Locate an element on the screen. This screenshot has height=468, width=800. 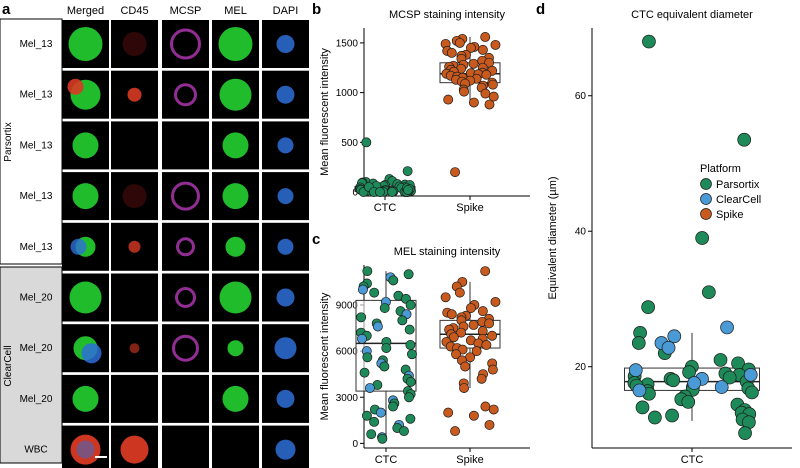
x-tick-label: Spike is located at coordinates (470, 208).